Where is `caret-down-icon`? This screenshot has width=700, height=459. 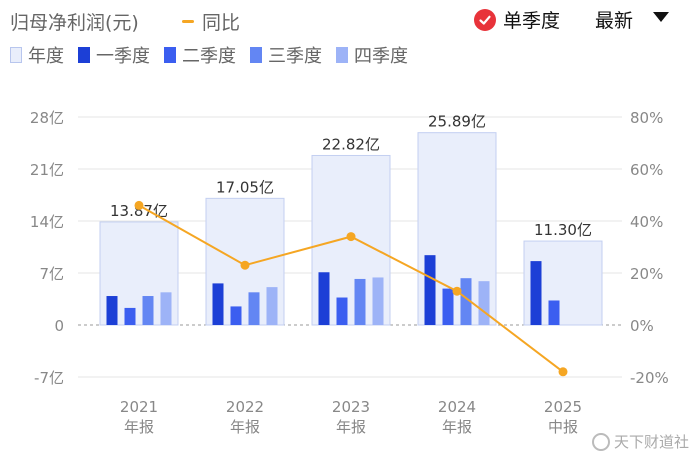 caret-down-icon is located at coordinates (661, 16).